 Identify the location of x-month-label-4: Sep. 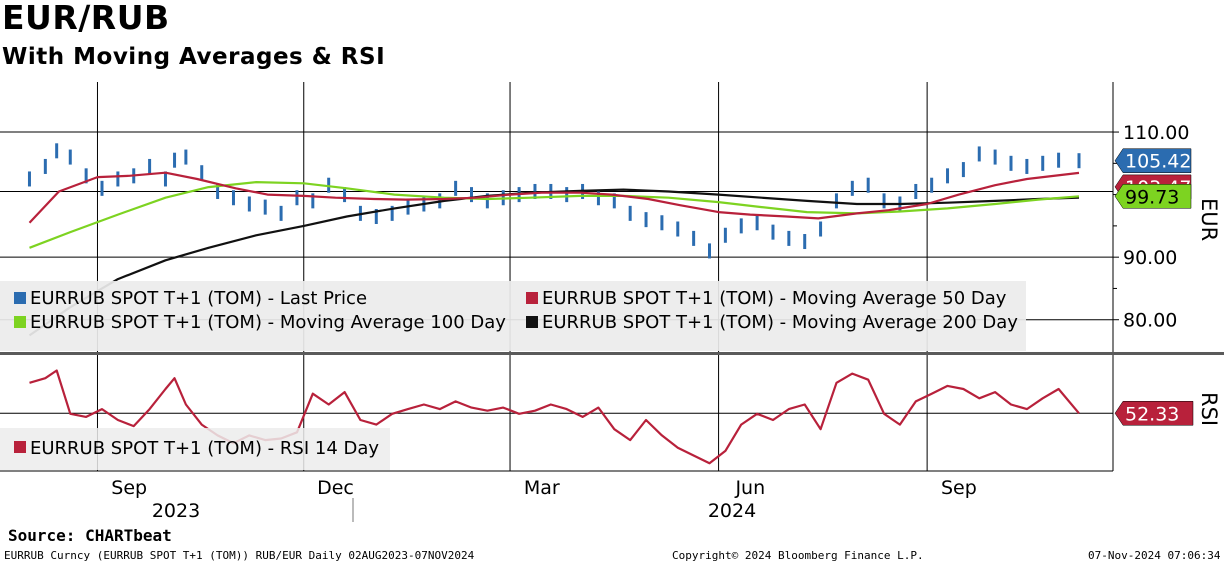
(959, 488).